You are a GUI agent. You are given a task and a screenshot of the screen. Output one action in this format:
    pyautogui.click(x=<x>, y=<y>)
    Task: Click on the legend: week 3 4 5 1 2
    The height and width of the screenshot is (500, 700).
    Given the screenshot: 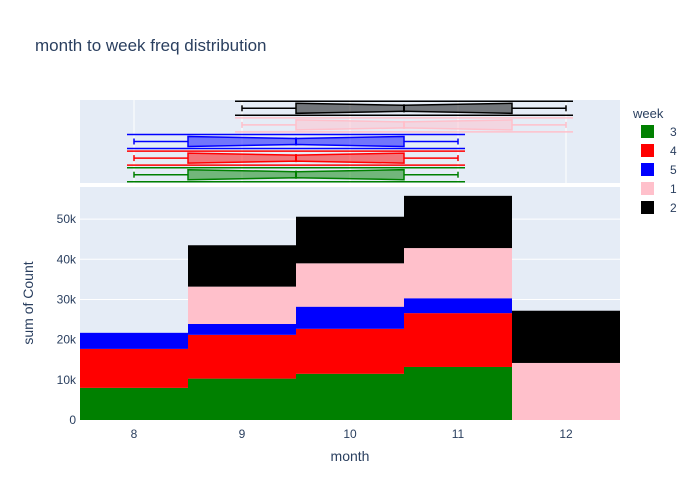 What is the action you would take?
    pyautogui.click(x=654, y=160)
    